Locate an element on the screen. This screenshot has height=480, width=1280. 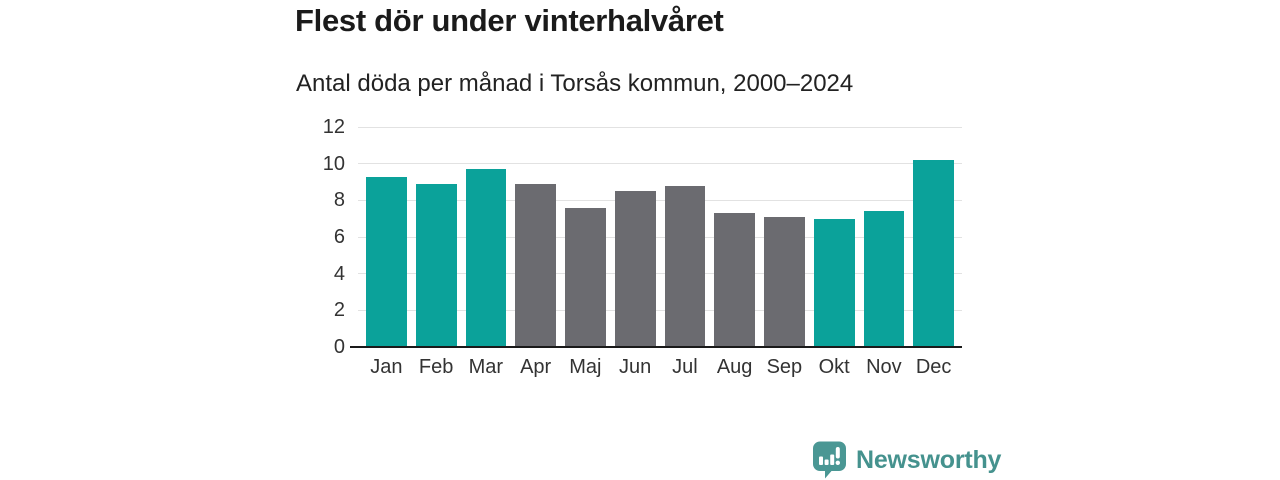
bar-maj is located at coordinates (585, 277).